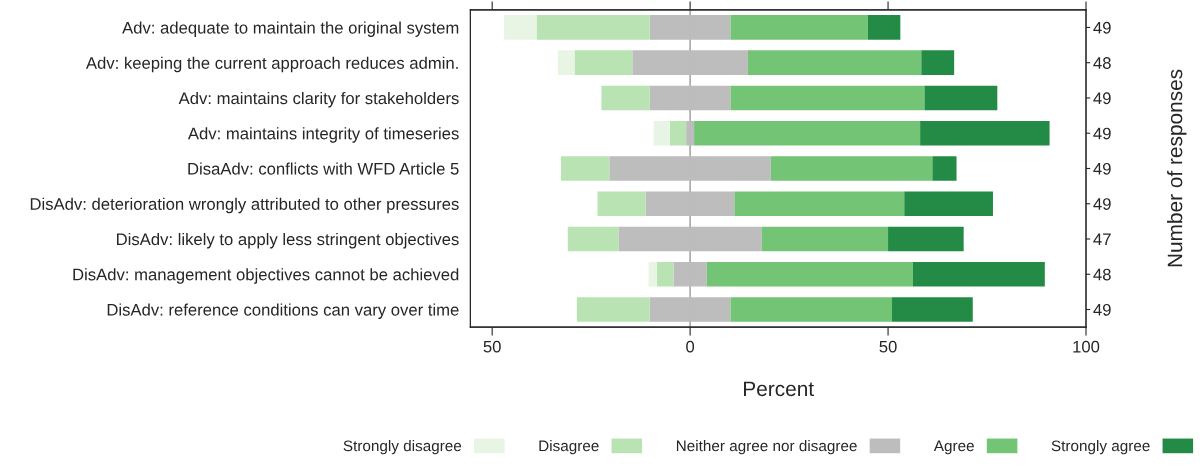 The height and width of the screenshot is (468, 1200). I want to click on y-tick-label: DisAdv: reference conditions can vary over time, so click(283, 311).